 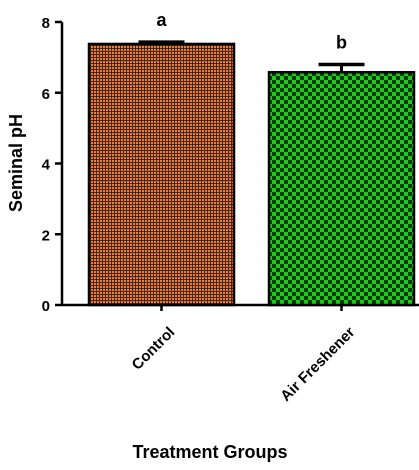 What do you see at coordinates (16, 163) in the screenshot?
I see `y-axis-label: Seminal pH` at bounding box center [16, 163].